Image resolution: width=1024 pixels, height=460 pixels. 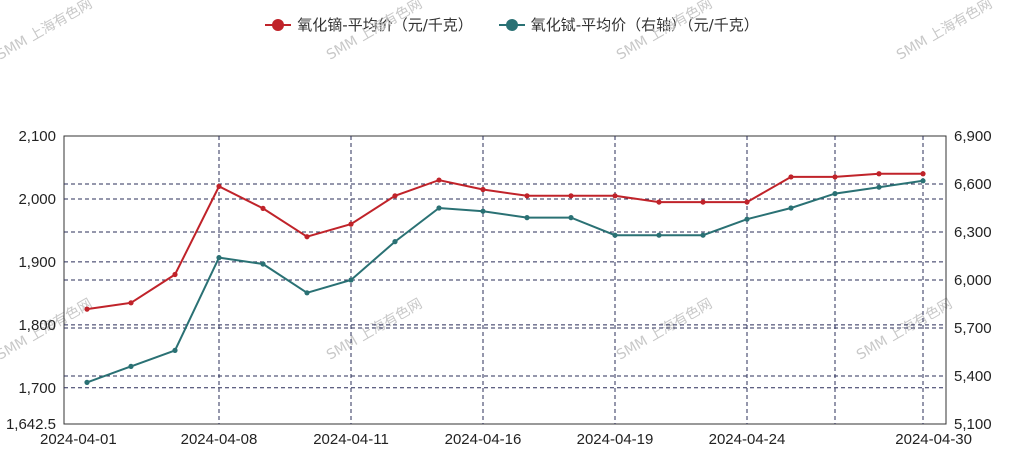 What do you see at coordinates (973, 280) in the screenshot?
I see `right-tick-label: 6,000` at bounding box center [973, 280].